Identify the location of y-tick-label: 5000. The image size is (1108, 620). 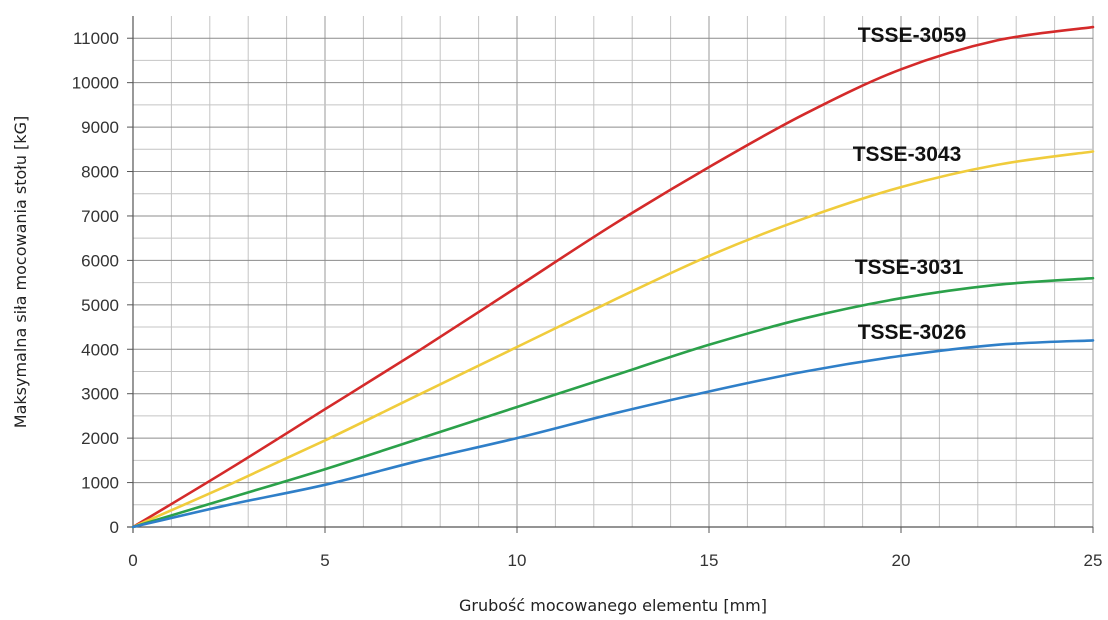
(100, 305).